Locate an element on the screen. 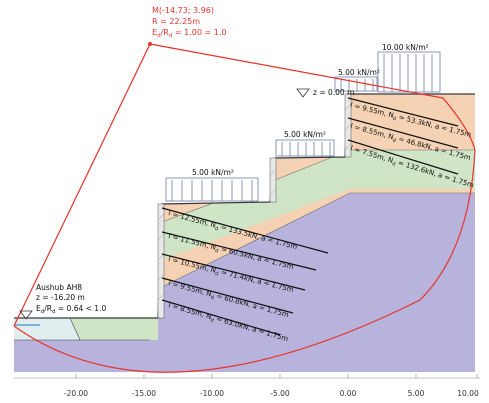  wall-lower is located at coordinates (161, 261).